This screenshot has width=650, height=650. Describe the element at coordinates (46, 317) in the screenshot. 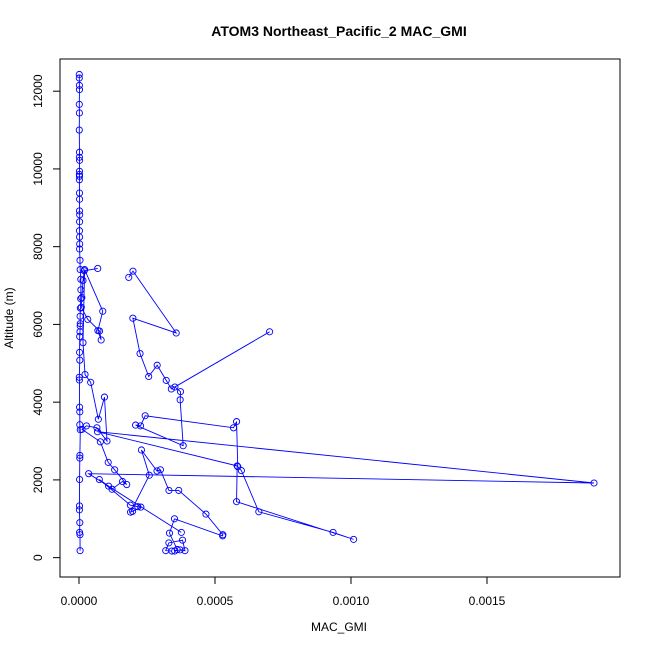

I see `y-axis: 0 2000 4000 6000 8000 10000 12000` at that location.